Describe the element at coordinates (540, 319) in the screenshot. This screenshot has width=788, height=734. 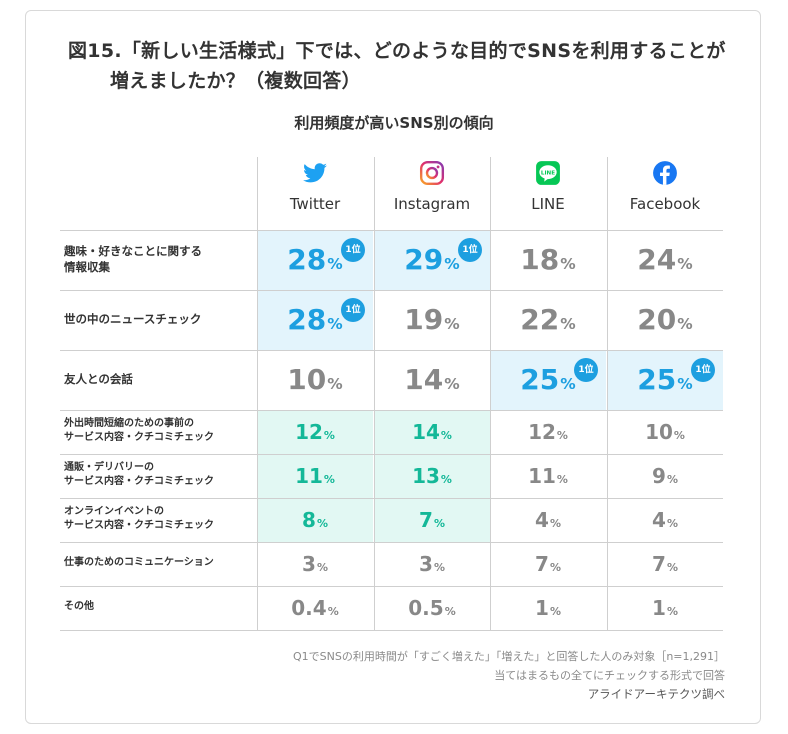
I see `value-number: 22` at that location.